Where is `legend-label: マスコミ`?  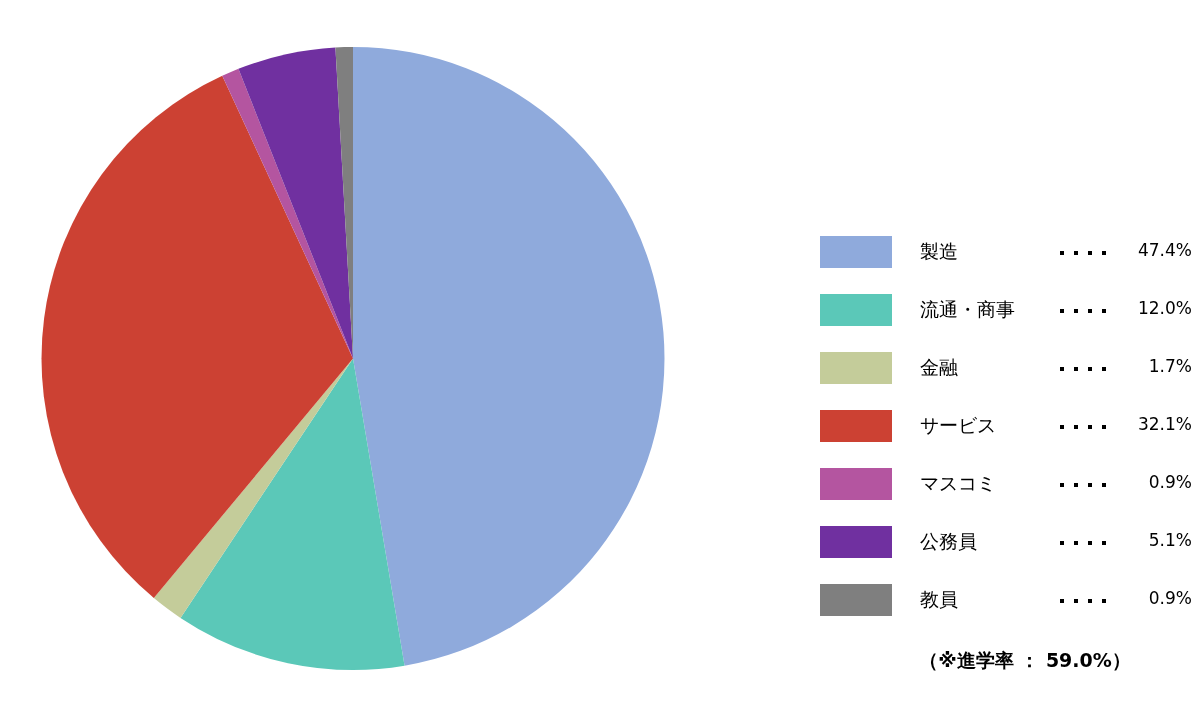
legend-label: マスコミ is located at coordinates (958, 483).